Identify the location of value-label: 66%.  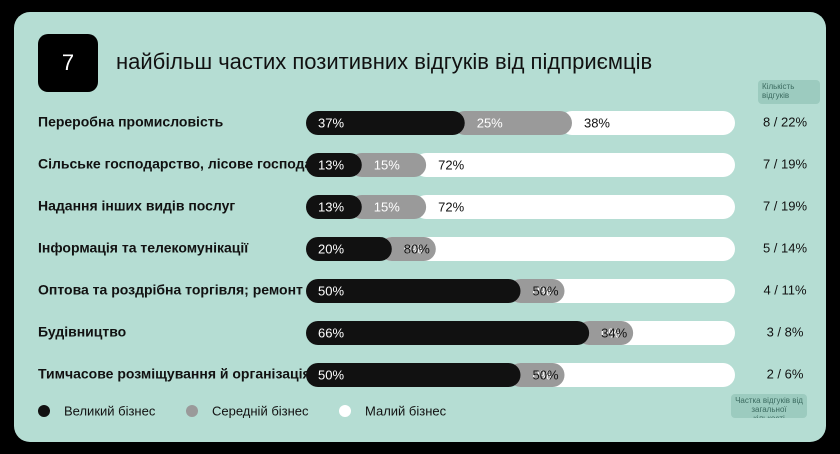
(331, 332).